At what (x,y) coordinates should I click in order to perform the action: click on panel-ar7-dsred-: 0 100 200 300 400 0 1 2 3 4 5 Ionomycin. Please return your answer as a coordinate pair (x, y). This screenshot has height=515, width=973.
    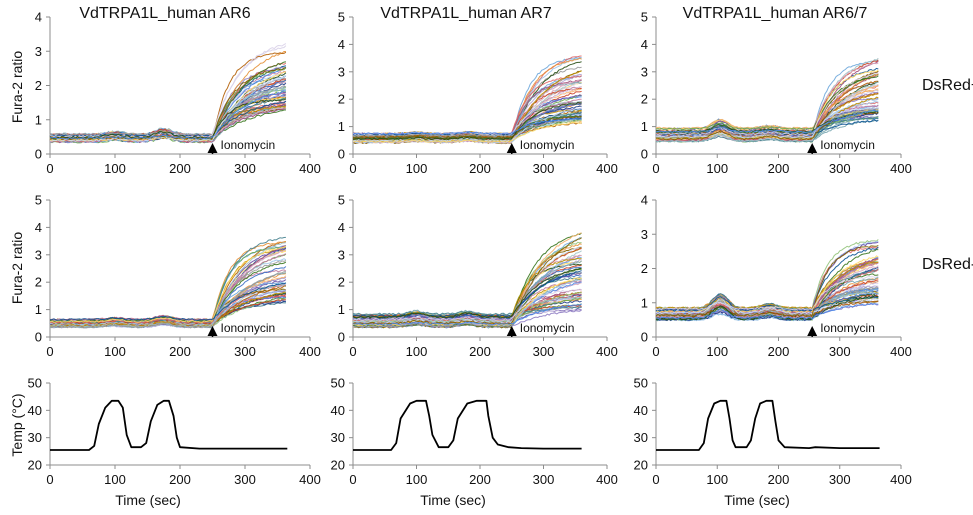
    Looking at the image, I should click on (478, 93).